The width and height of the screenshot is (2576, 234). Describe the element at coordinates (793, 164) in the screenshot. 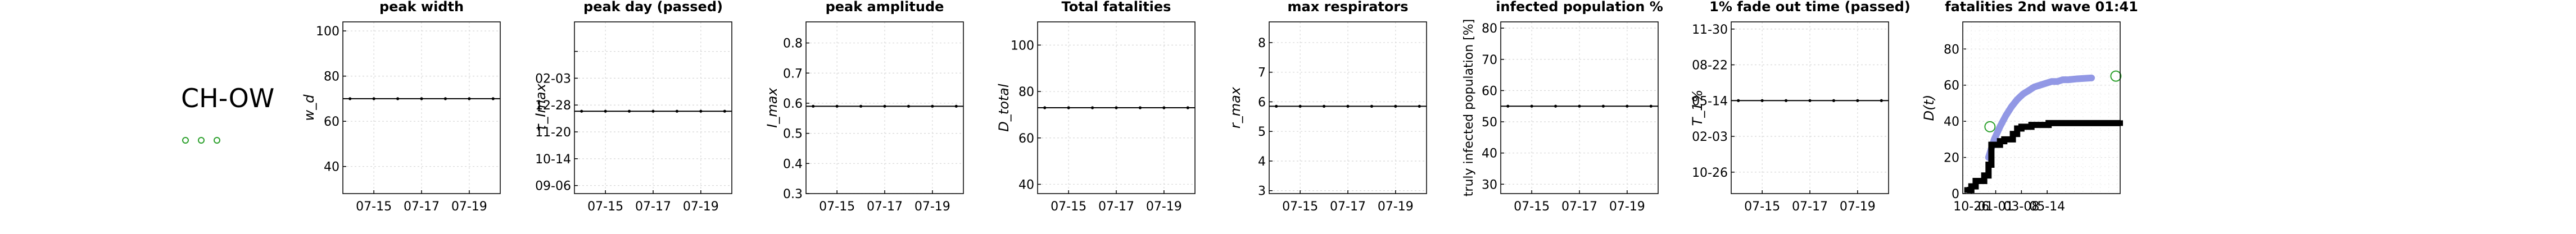

I see `y-tick-label: 0.4` at that location.